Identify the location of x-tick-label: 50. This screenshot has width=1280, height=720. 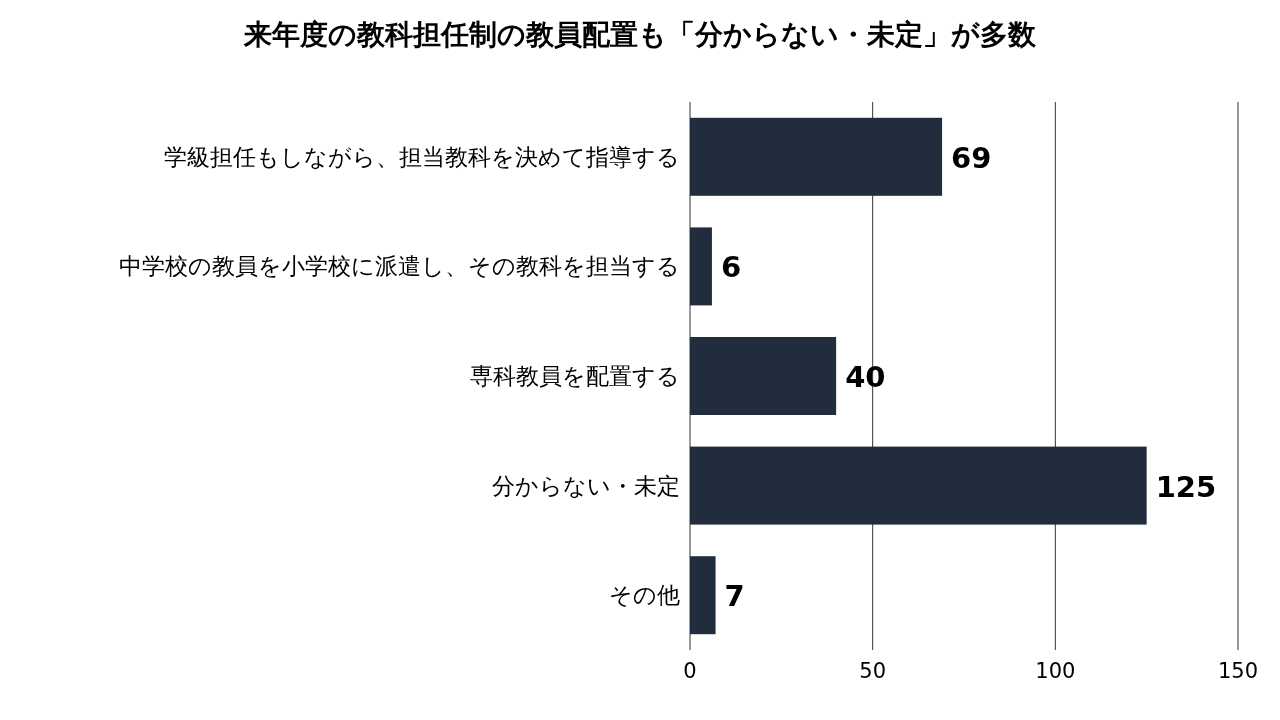
(873, 671).